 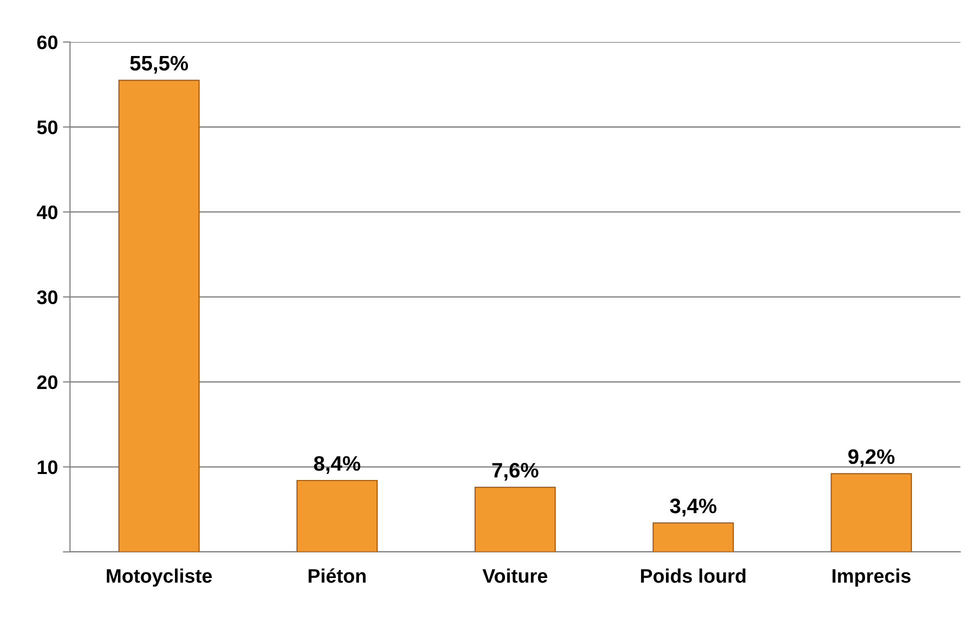 What do you see at coordinates (47, 42) in the screenshot?
I see `y-tick-label: 60` at bounding box center [47, 42].